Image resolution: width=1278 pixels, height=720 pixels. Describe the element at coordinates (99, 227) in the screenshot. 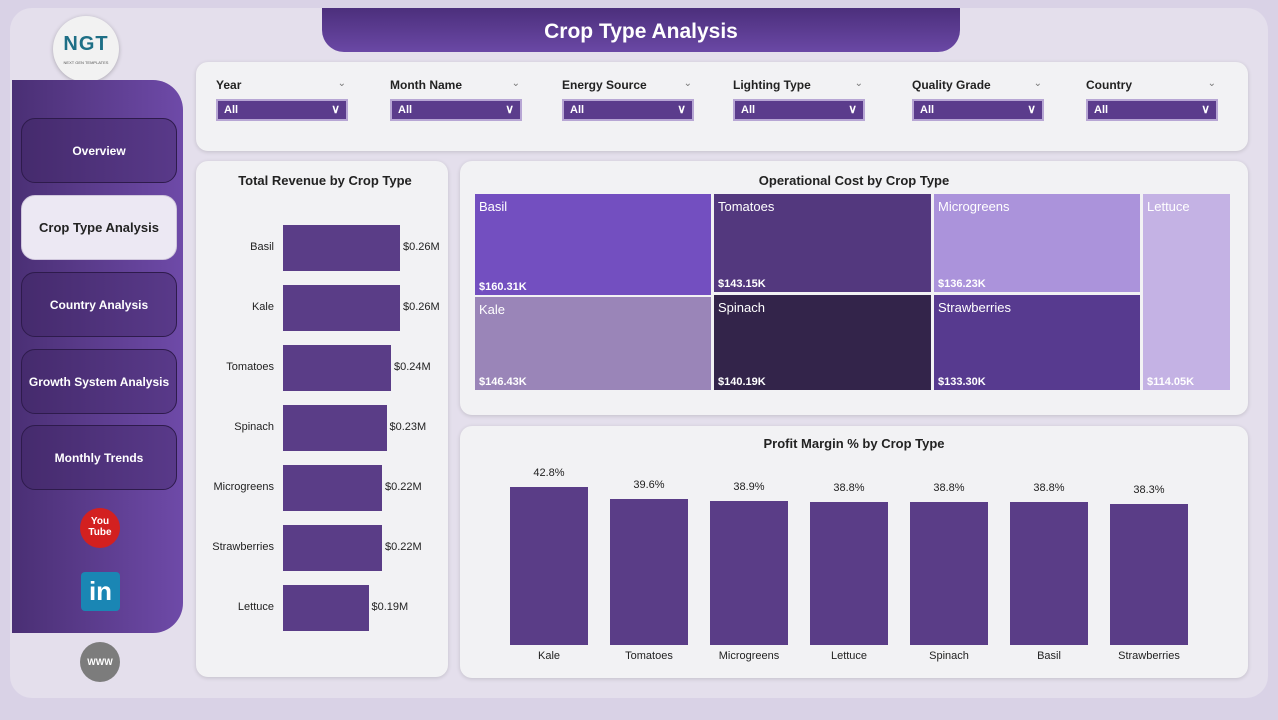

I see `nav-crop-type-analysis: Crop Type Analysis` at that location.